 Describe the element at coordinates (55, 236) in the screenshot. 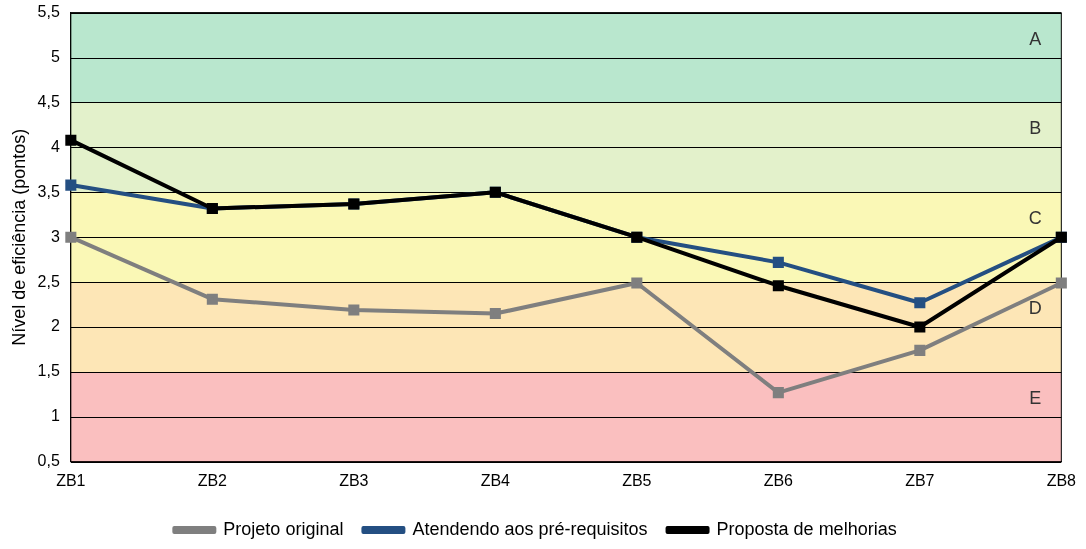

I see `y-tick-label: 3` at that location.